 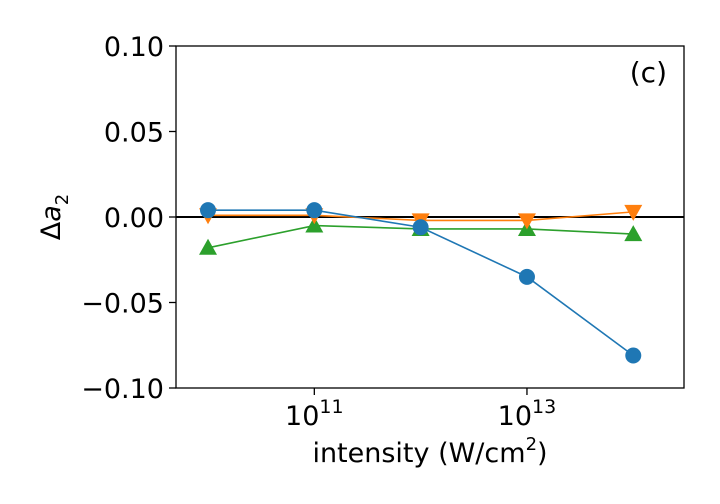 What do you see at coordinates (51, 213) in the screenshot?
I see `y-axis-label-variable: a` at bounding box center [51, 213].